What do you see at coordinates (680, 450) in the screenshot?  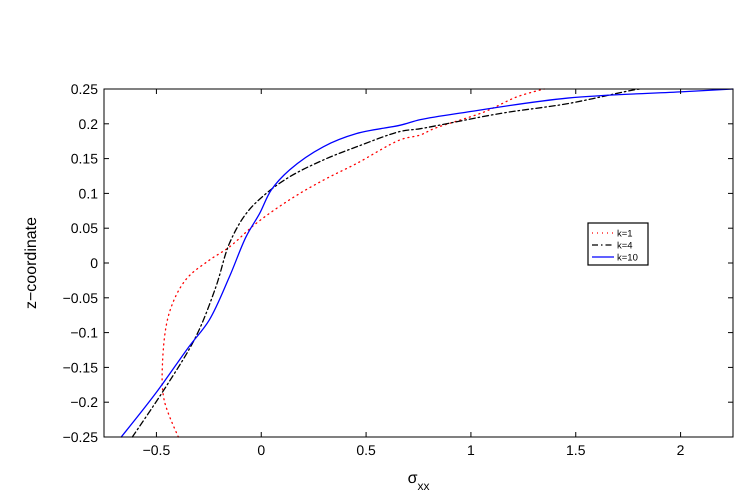 I see `x-tick-label: 2` at bounding box center [680, 450].